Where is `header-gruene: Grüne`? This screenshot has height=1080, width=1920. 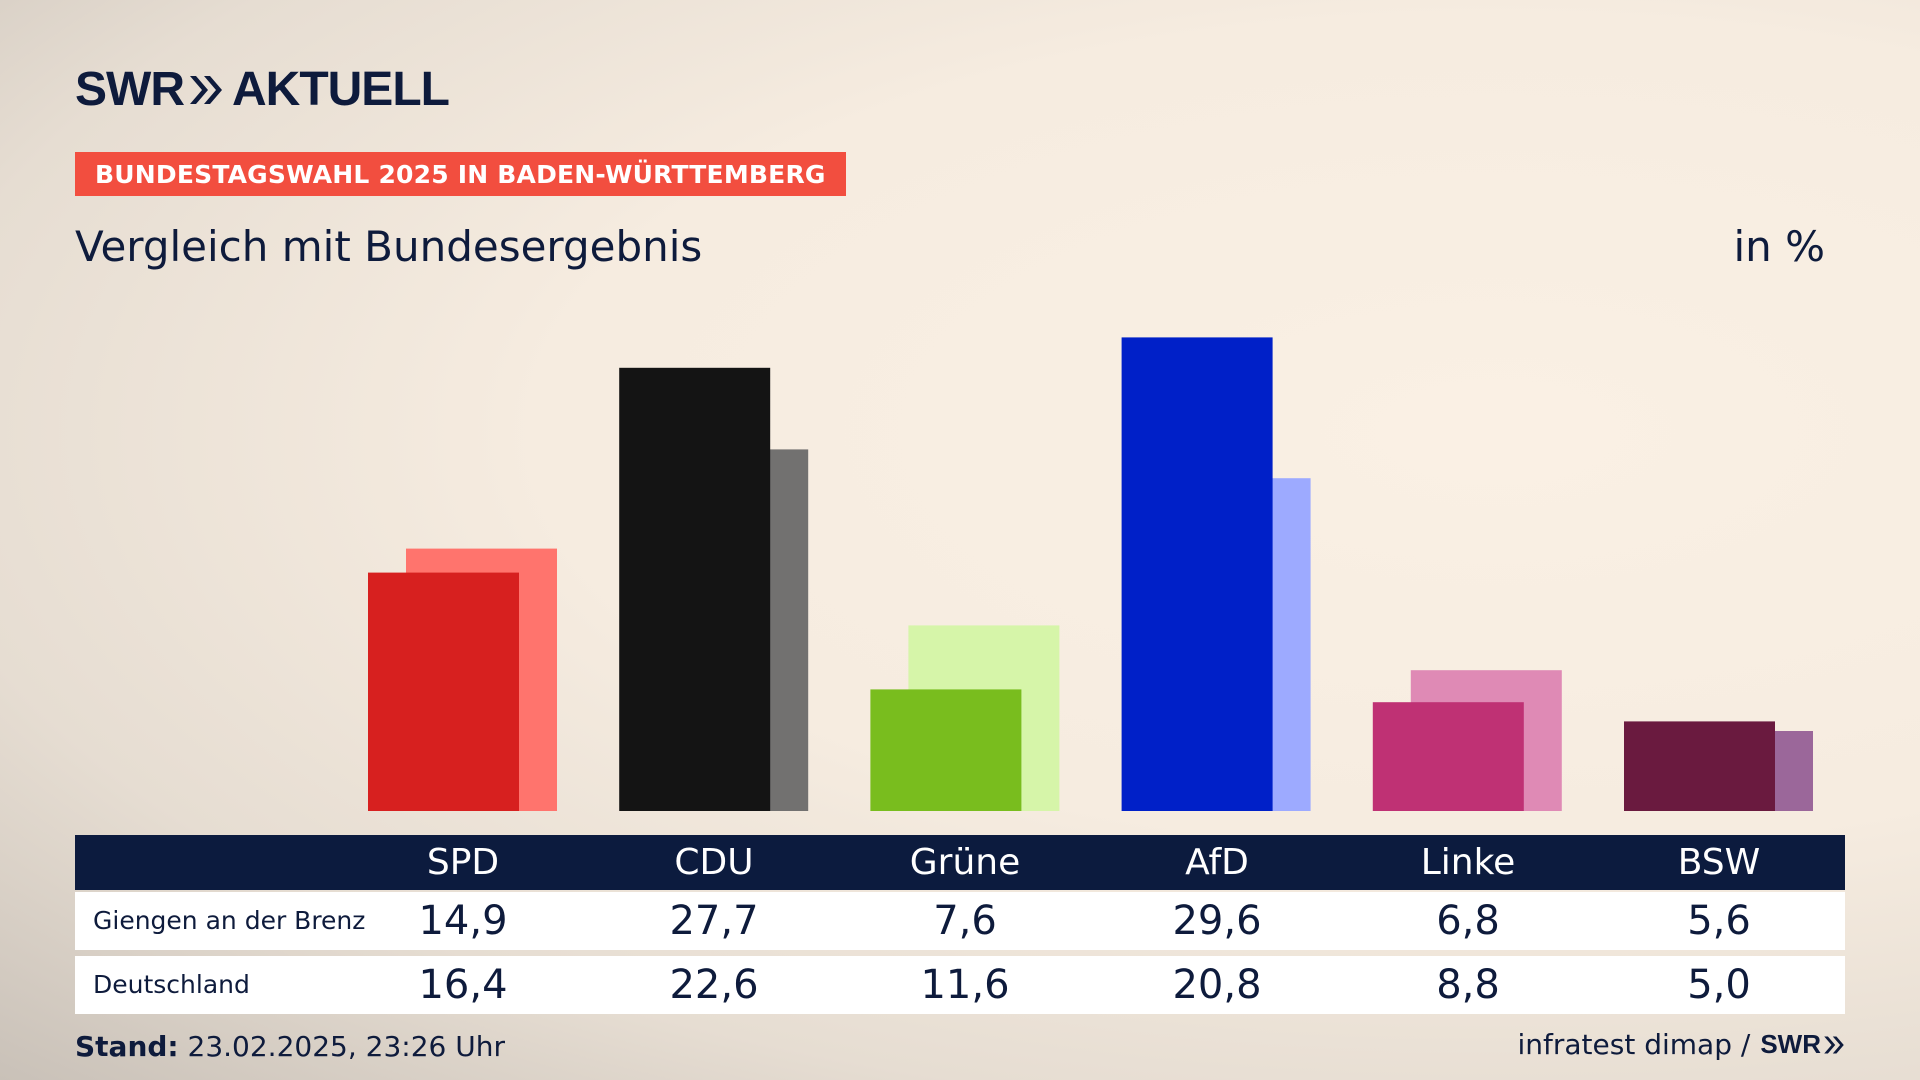 header-gruene: Grüne is located at coordinates (965, 862).